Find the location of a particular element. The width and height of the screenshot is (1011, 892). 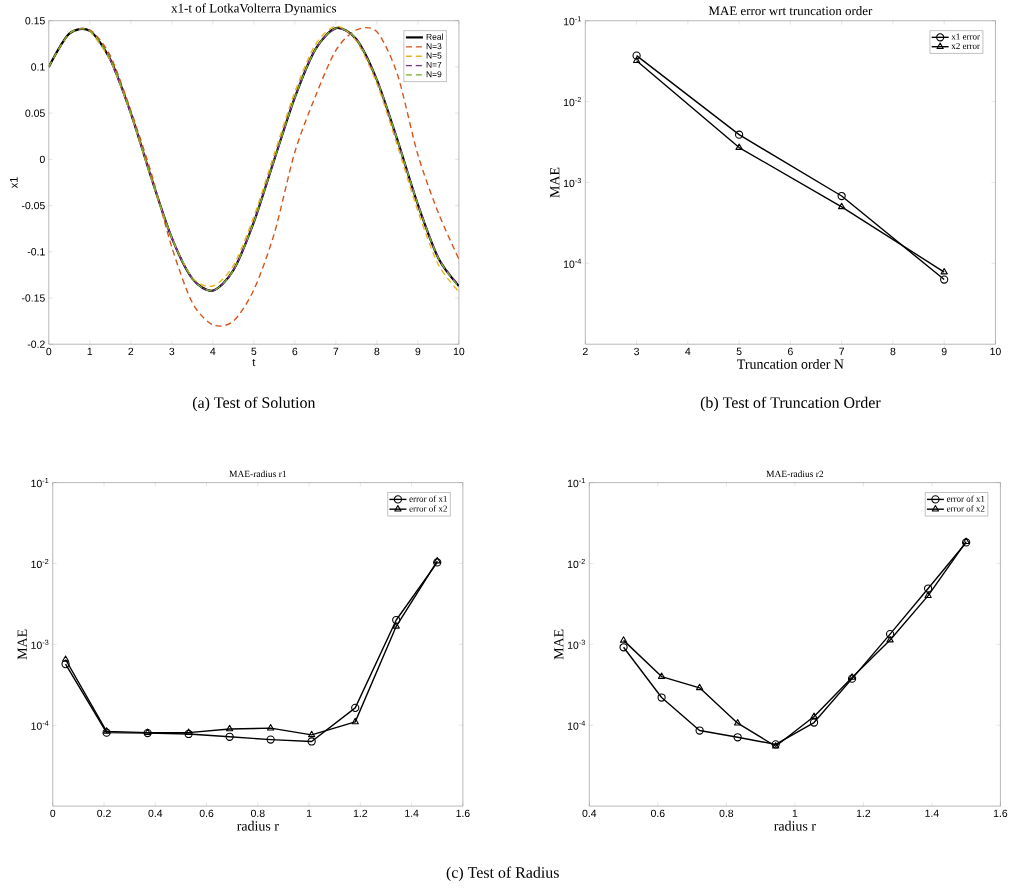

chart-title: MAE-radius r2 is located at coordinates (795, 474).